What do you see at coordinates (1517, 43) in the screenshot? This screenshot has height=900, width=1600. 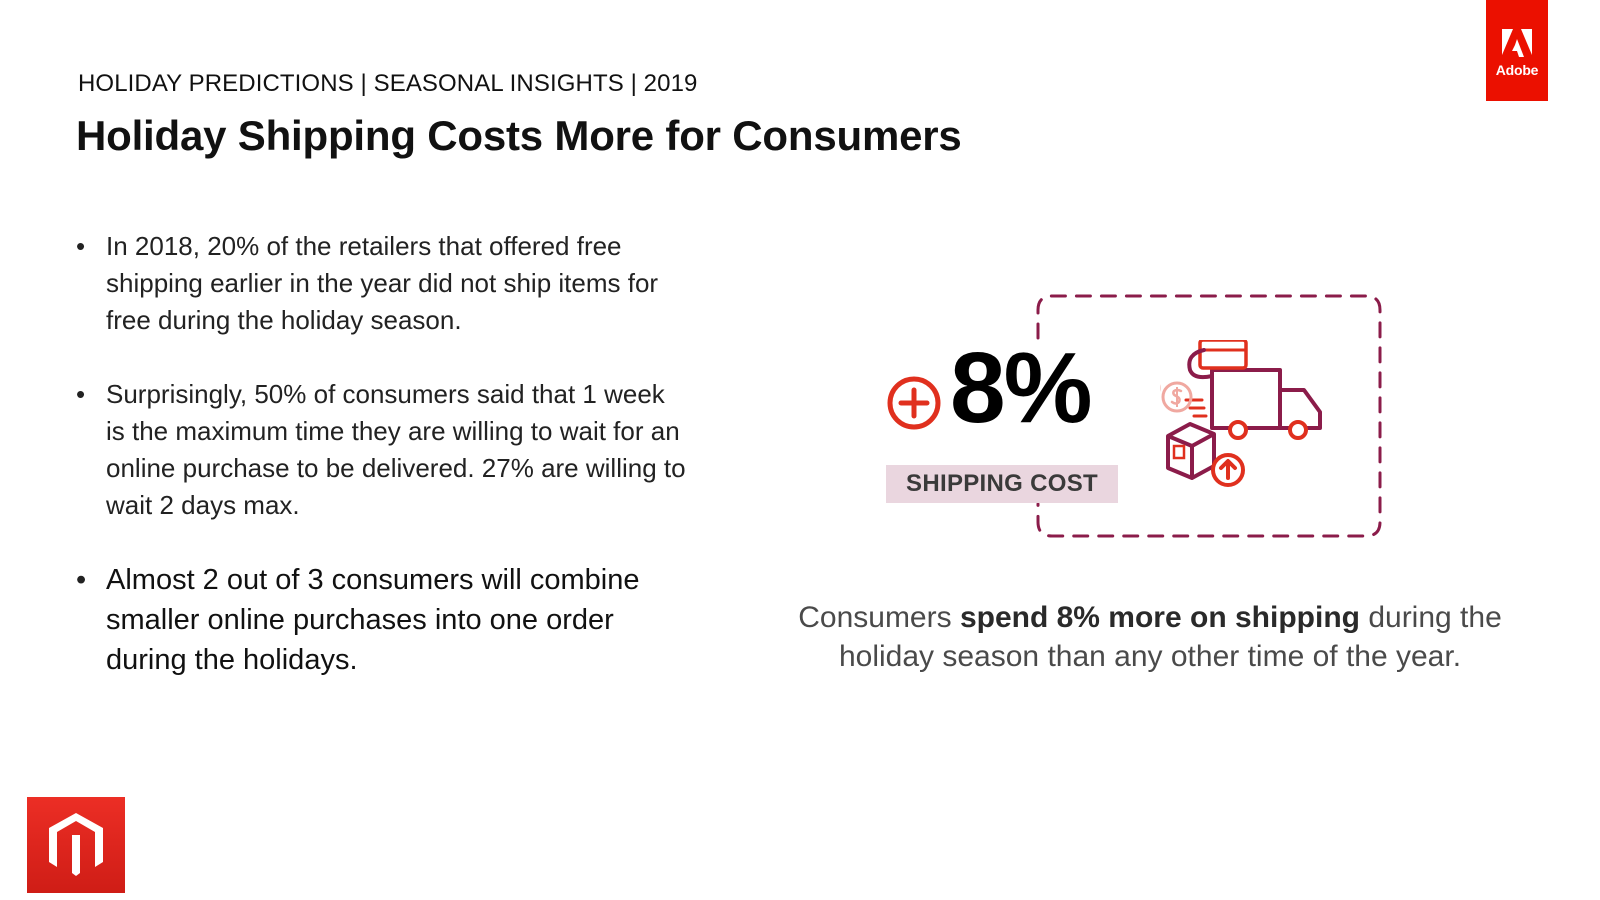 I see `adobe-logo-icon` at bounding box center [1517, 43].